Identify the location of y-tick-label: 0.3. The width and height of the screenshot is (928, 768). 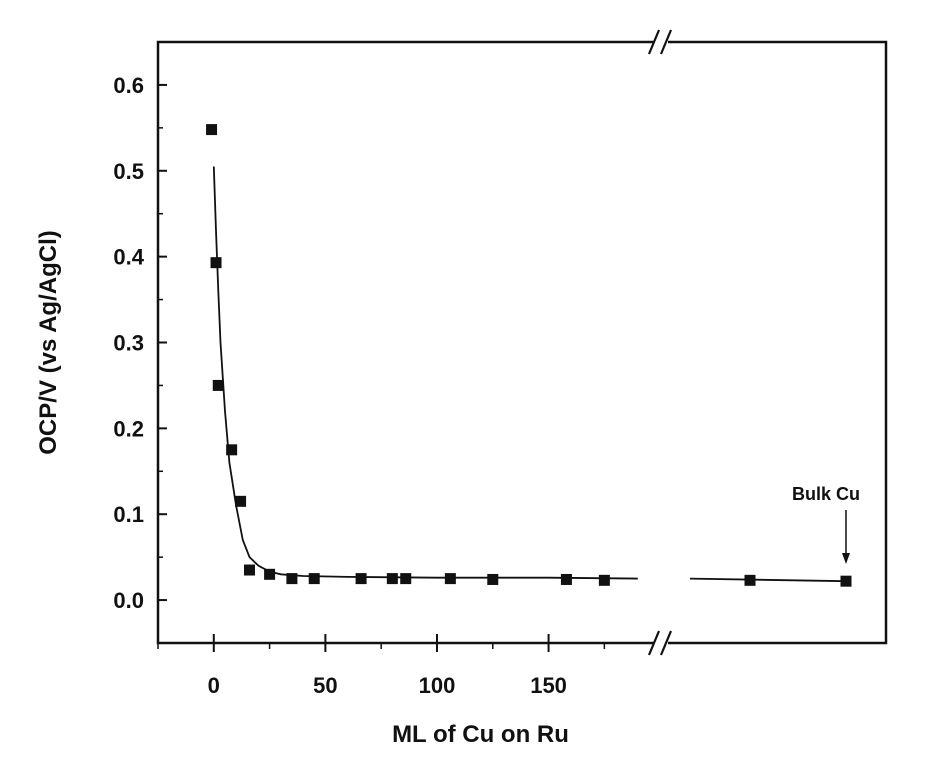
(128, 343).